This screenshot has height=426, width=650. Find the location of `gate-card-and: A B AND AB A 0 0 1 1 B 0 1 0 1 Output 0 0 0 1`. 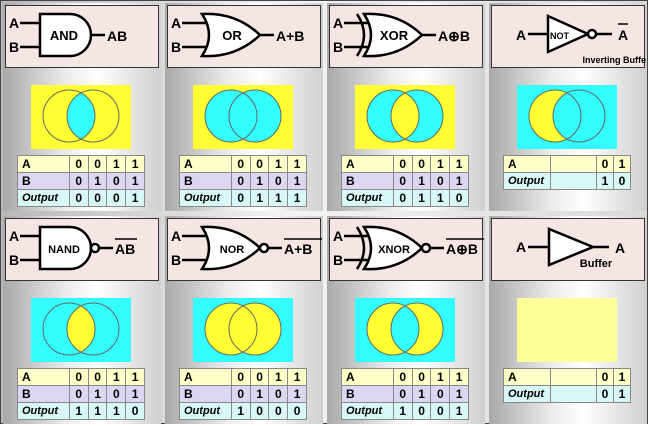

gate-card-and: A B AND AB A 0 0 1 1 B 0 1 0 1 Output 0 0 0 1 is located at coordinates (82, 107).